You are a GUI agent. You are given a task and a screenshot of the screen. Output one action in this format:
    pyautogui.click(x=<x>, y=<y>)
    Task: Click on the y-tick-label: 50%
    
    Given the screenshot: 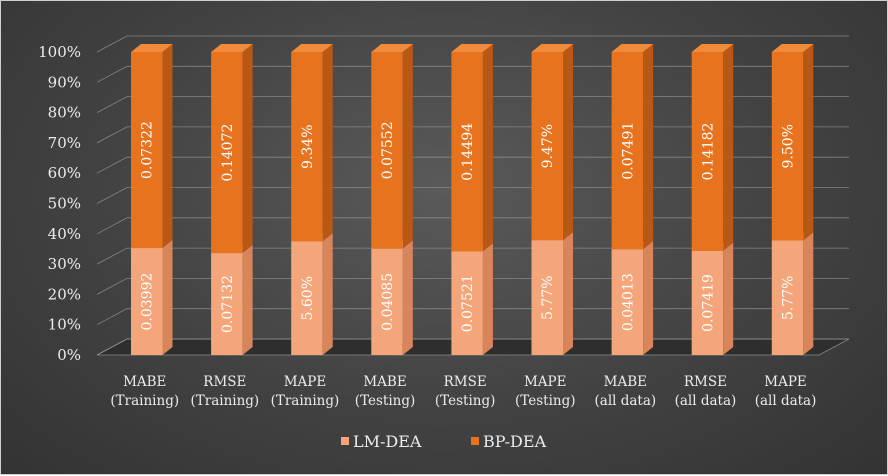 What is the action you would take?
    pyautogui.click(x=64, y=204)
    